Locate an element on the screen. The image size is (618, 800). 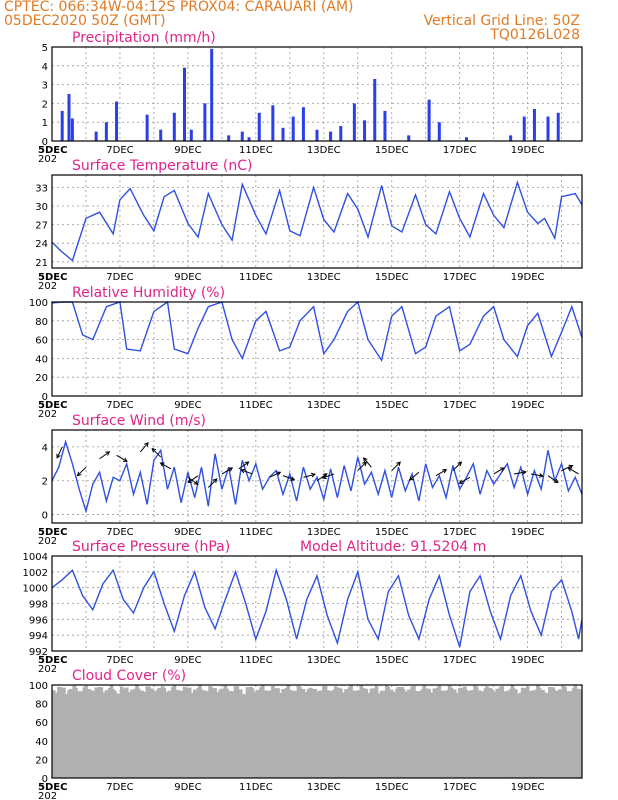
y-tick-label: 20 is located at coordinates (41, 760).